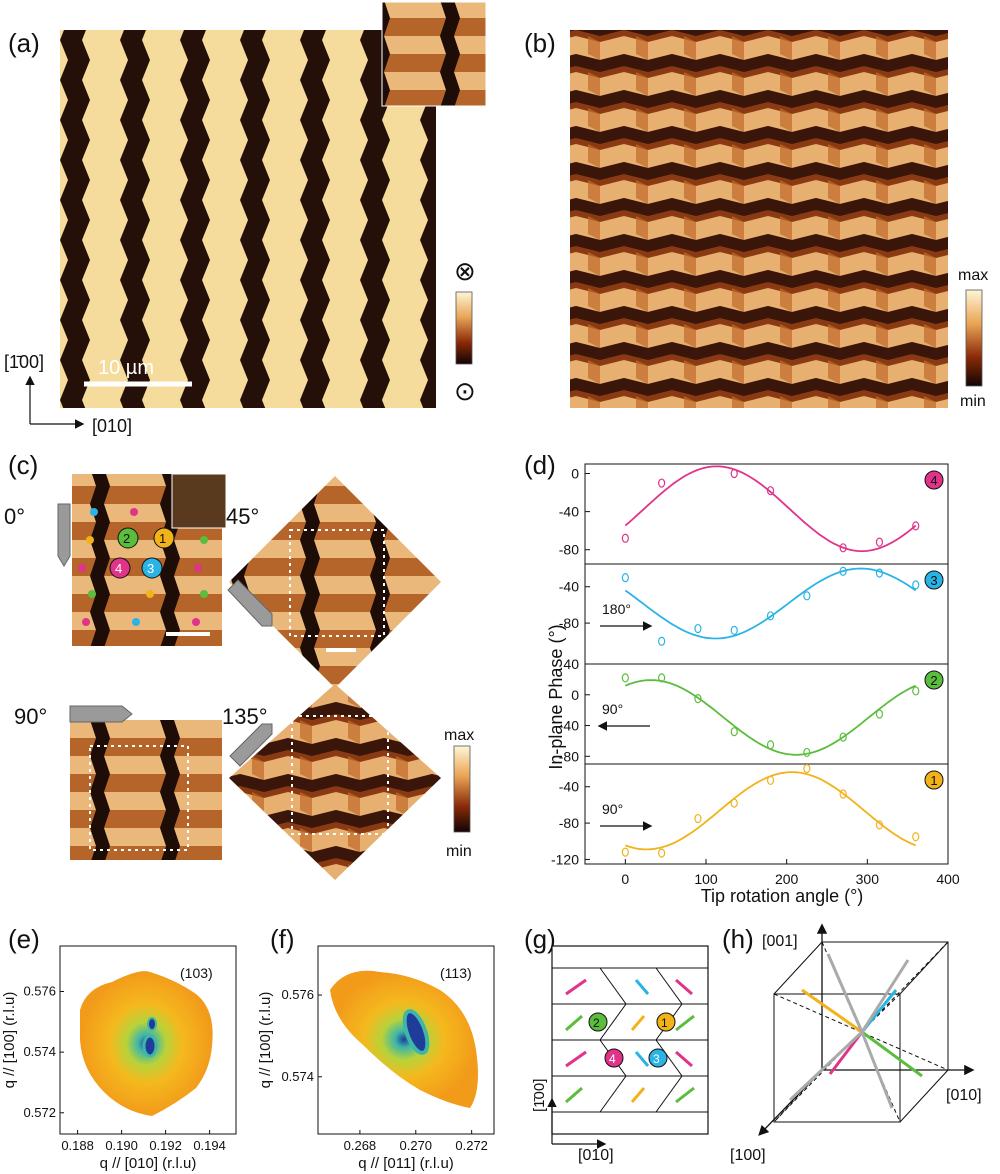 The image size is (1000, 1174). I want to click on angle-label-90: 90°, so click(30, 716).